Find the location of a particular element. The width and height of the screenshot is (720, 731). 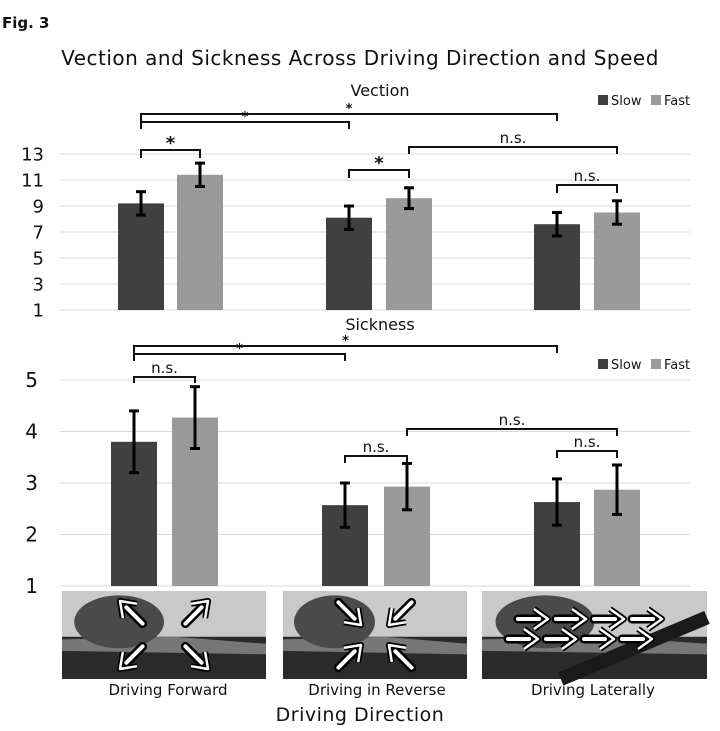

y-tick-label: 11 is located at coordinates (32, 180).